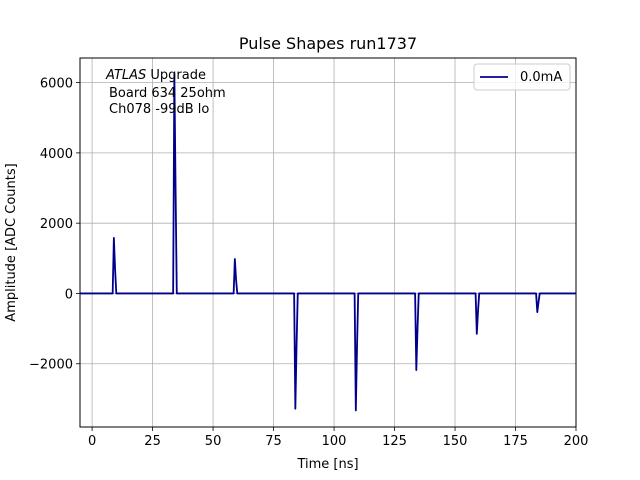 The image size is (640, 480). What do you see at coordinates (152, 441) in the screenshot?
I see `x-tick-label: 25` at bounding box center [152, 441].